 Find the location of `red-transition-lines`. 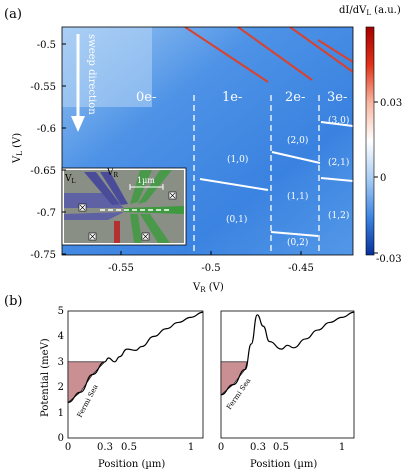

red-transition-lines is located at coordinates (268, 55).